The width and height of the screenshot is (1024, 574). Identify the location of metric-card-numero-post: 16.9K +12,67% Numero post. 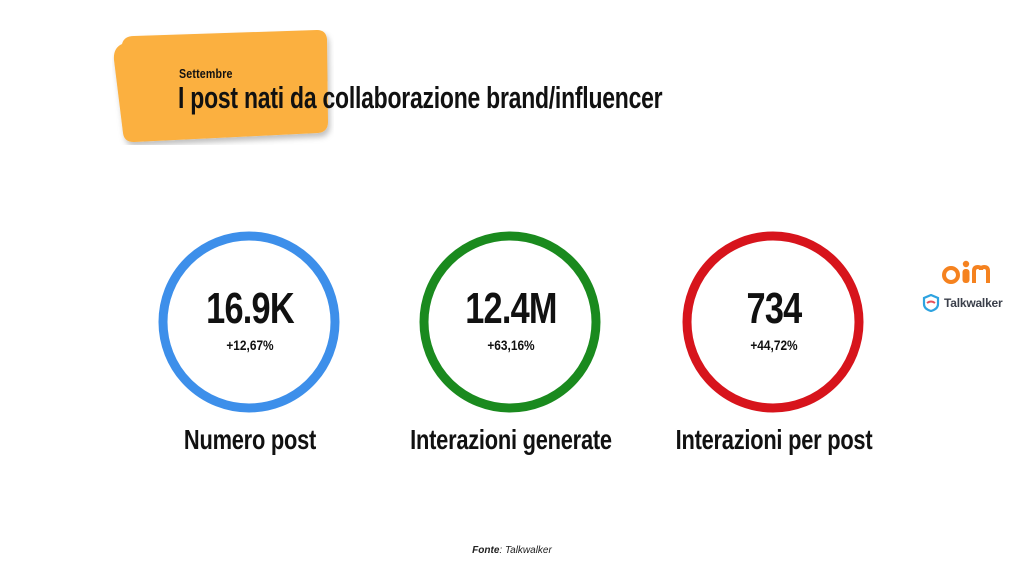
(250, 340).